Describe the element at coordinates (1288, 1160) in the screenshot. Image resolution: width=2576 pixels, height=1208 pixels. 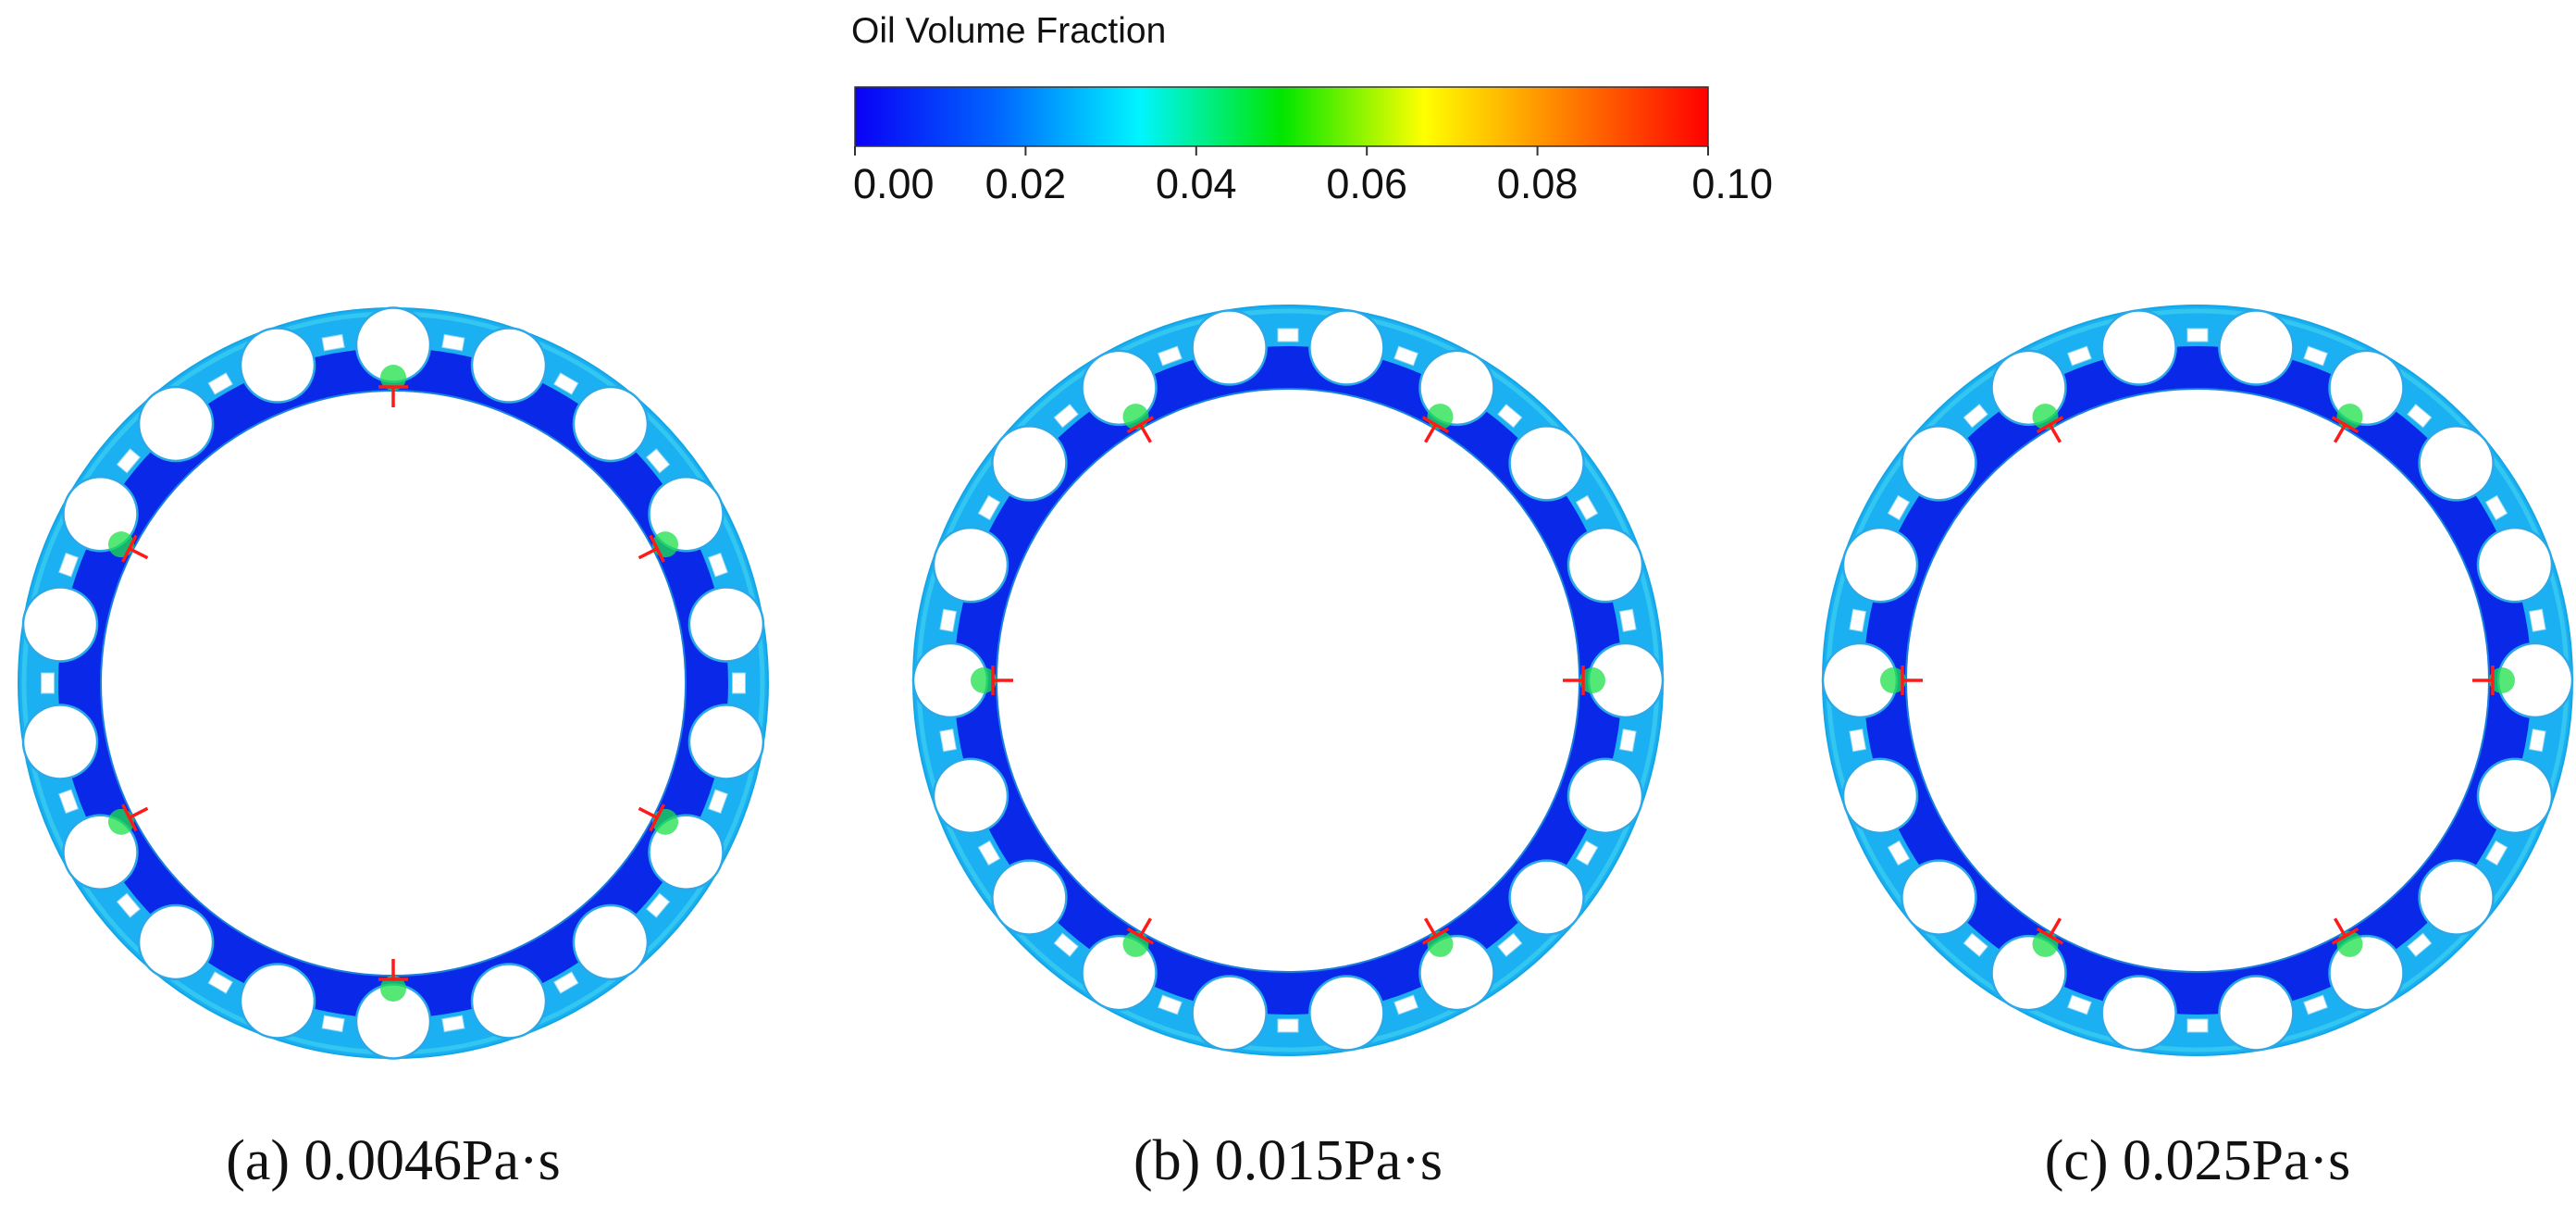
I see `panel-caption: (b) 0.015Pa·s` at that location.